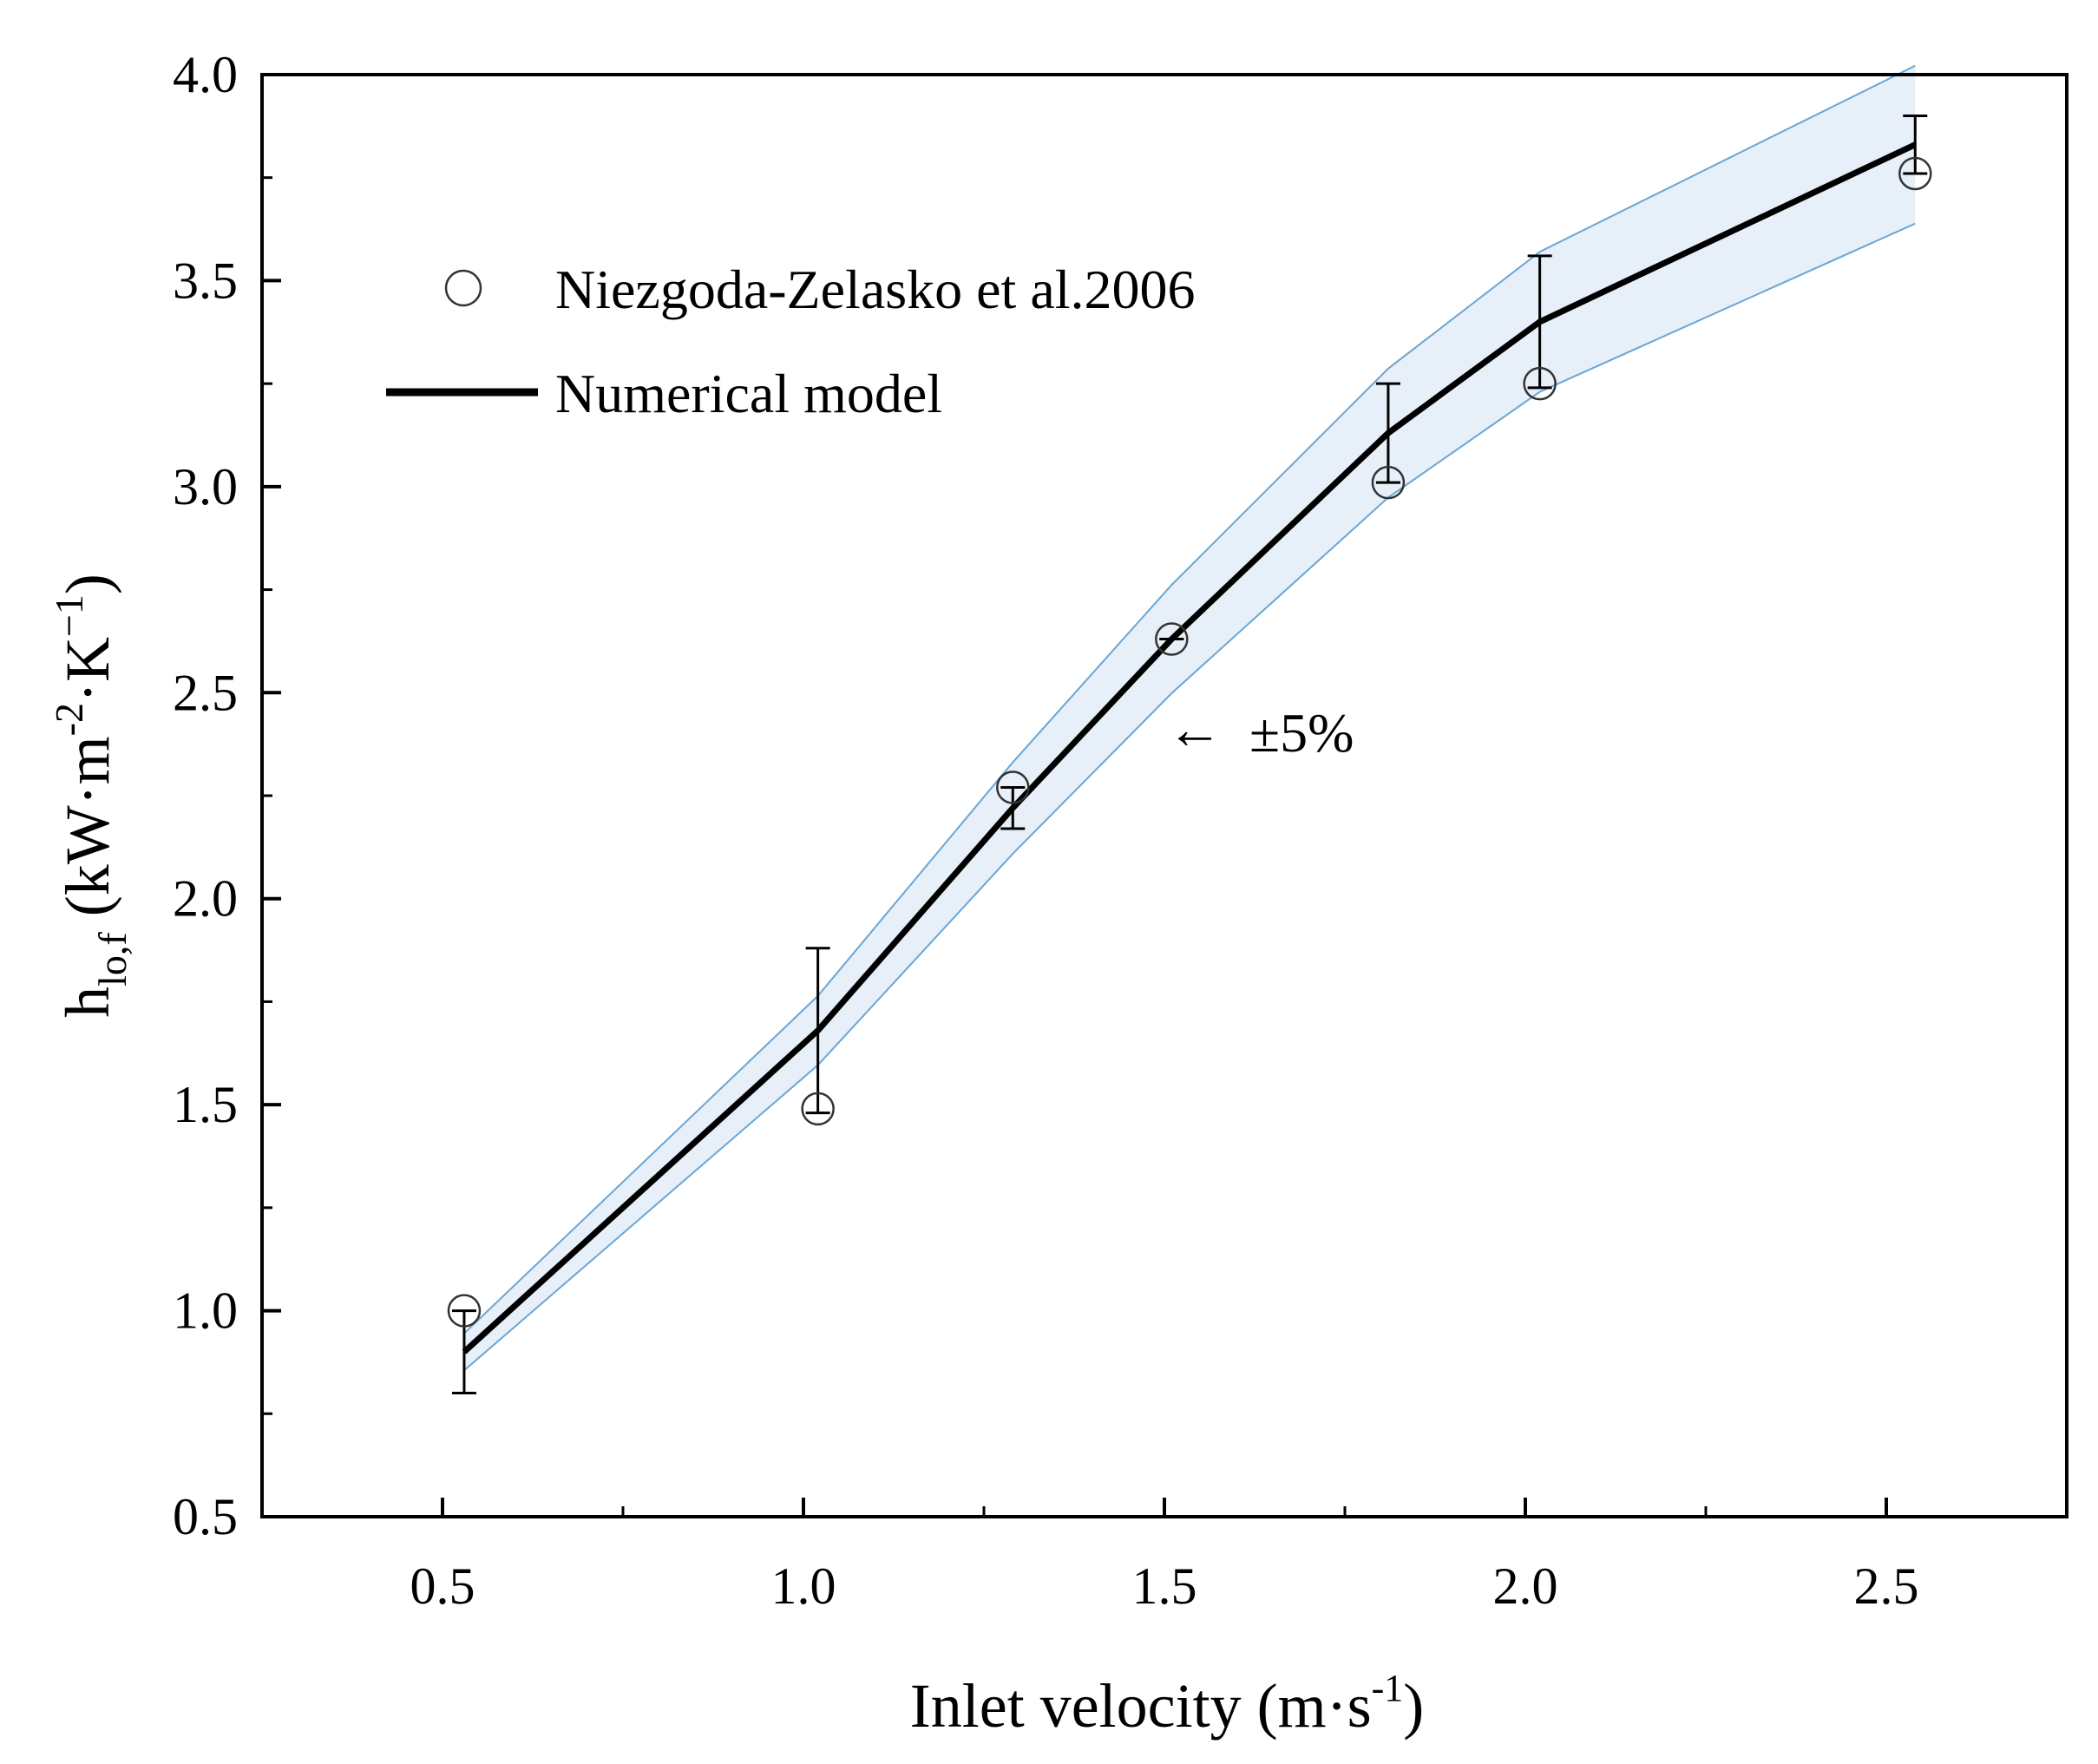 This screenshot has width=2098, height=1764. Describe the element at coordinates (748, 393) in the screenshot. I see `legend-label-model: Numerical model` at that location.